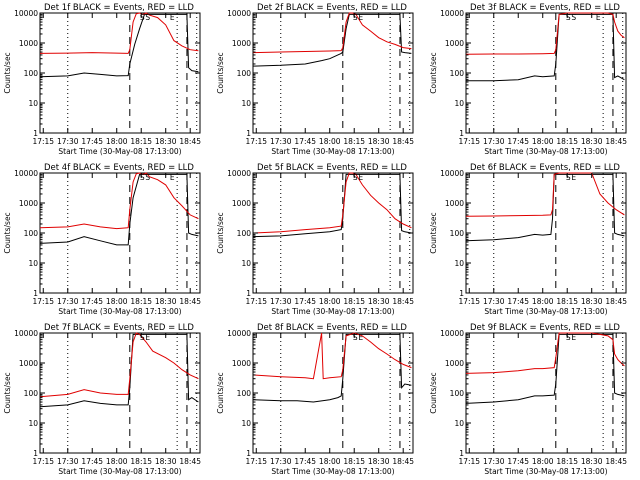 The height and width of the screenshot is (480, 640). Describe the element at coordinates (545, 328) in the screenshot. I see `panel-title: Det 9f BLACK = Events, RED = LLD` at that location.